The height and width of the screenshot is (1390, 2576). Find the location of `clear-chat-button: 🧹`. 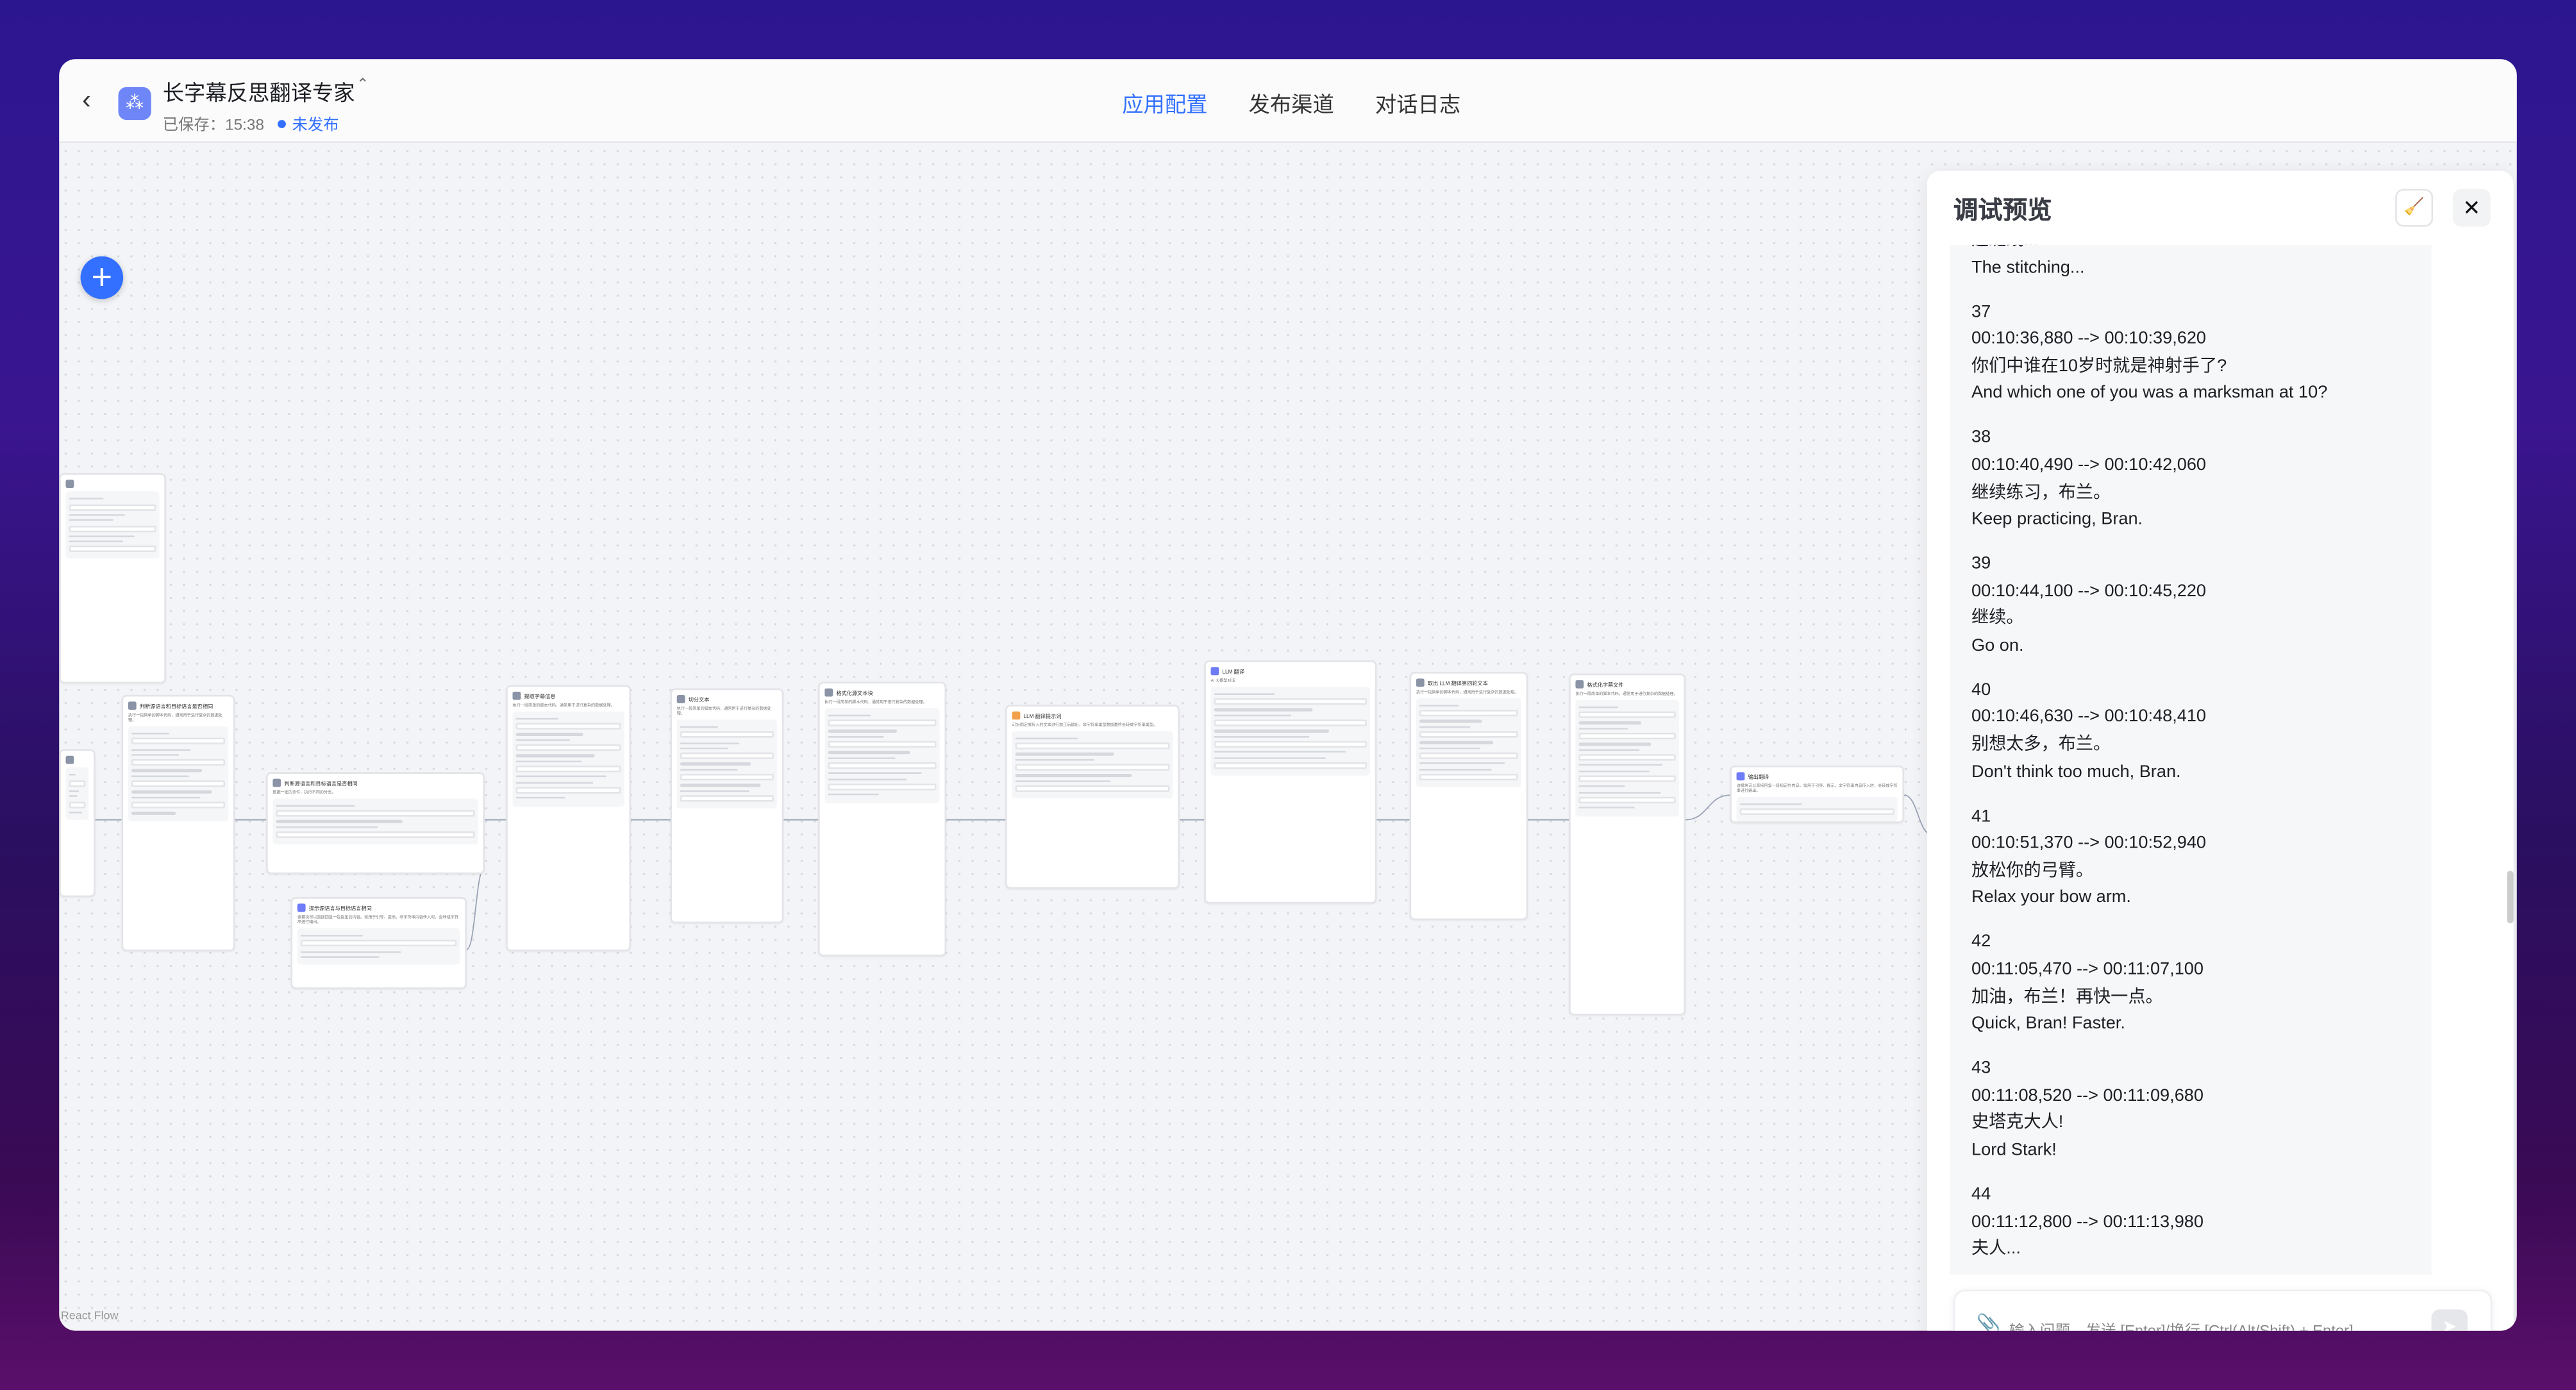

clear-chat-button: 🧹 is located at coordinates (2414, 207).